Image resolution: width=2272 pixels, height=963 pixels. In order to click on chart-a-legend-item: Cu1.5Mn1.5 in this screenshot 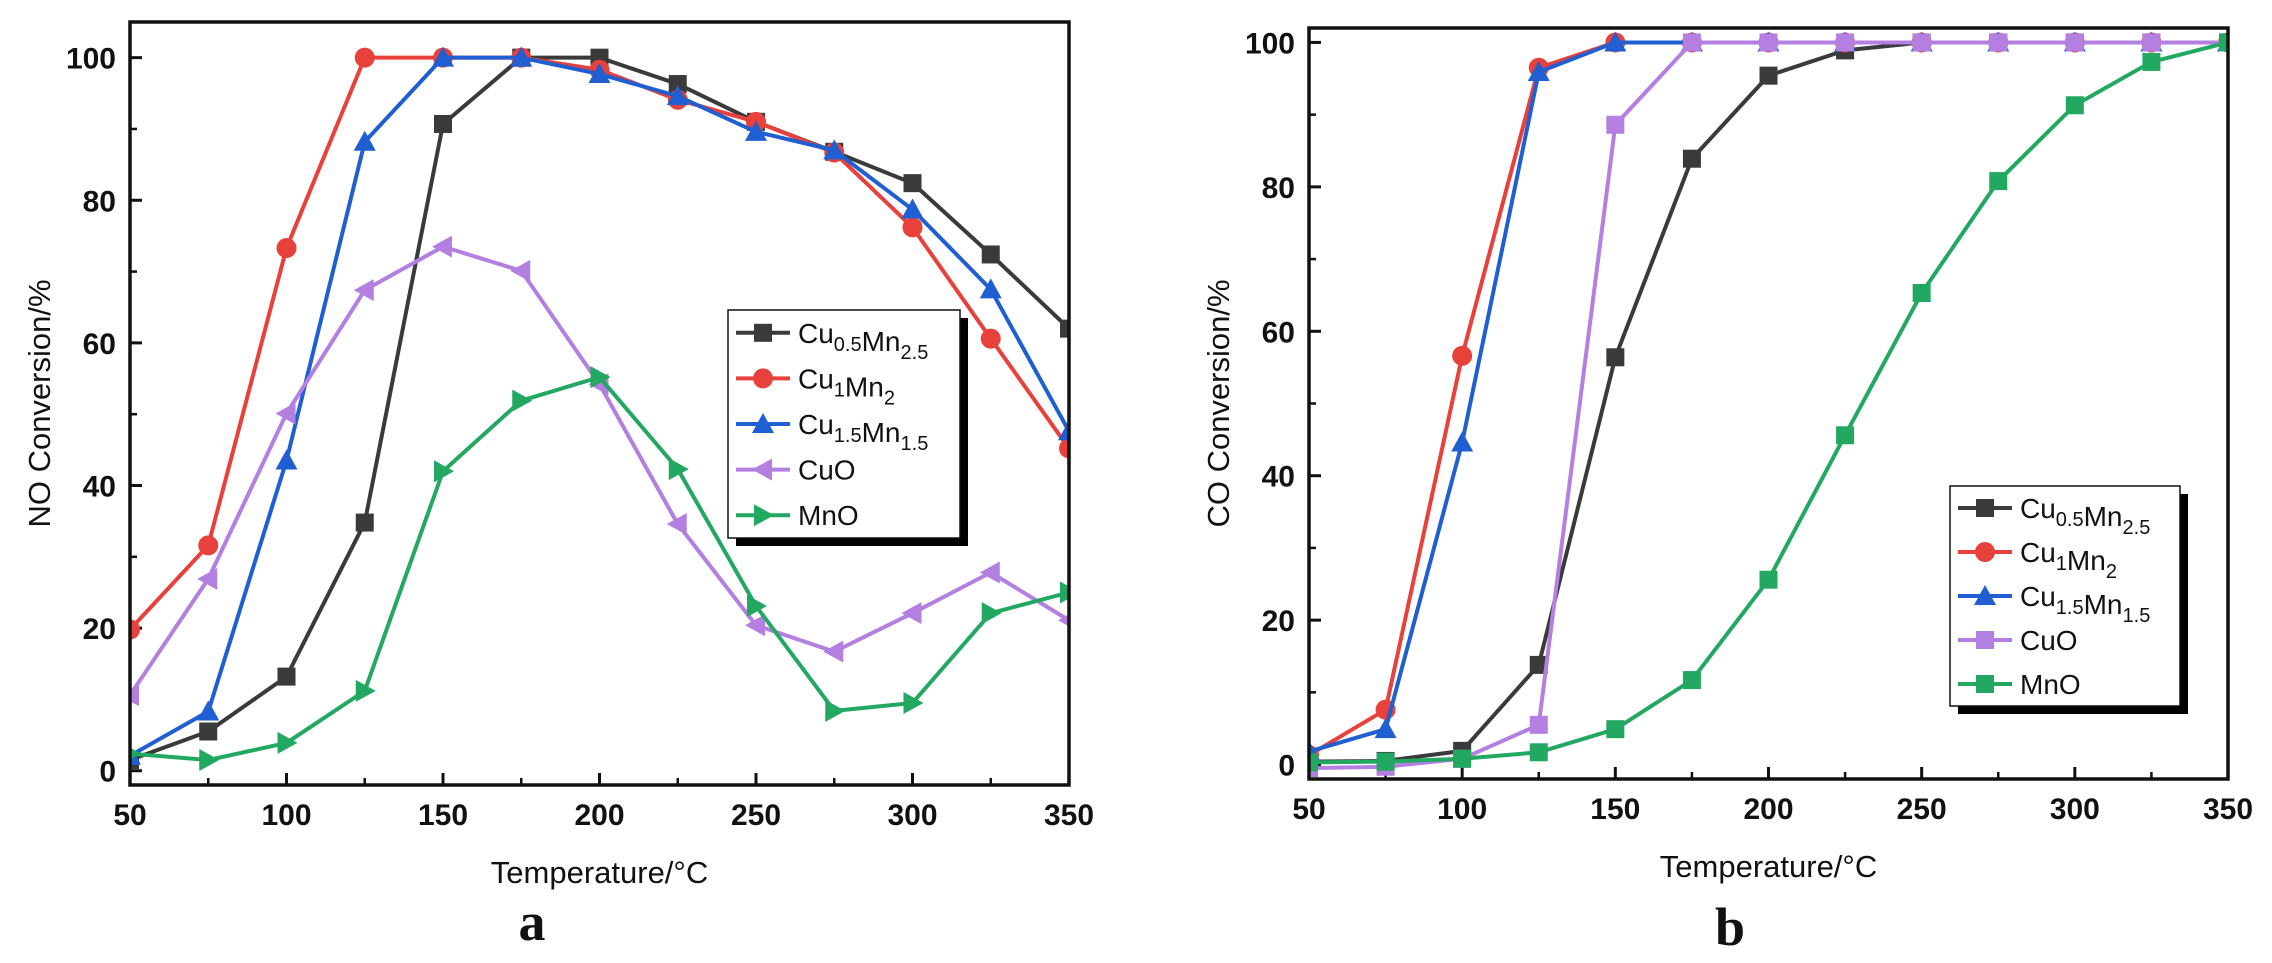, I will do `click(832, 432)`.